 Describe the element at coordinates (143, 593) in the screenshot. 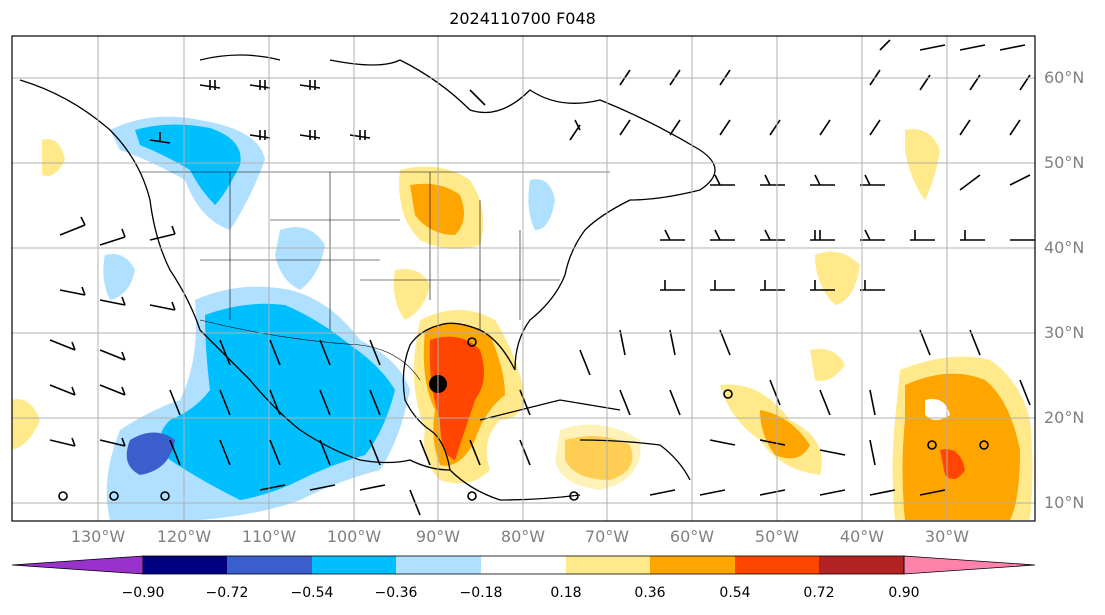

I see `colorbar-tick-label: −0.90` at that location.